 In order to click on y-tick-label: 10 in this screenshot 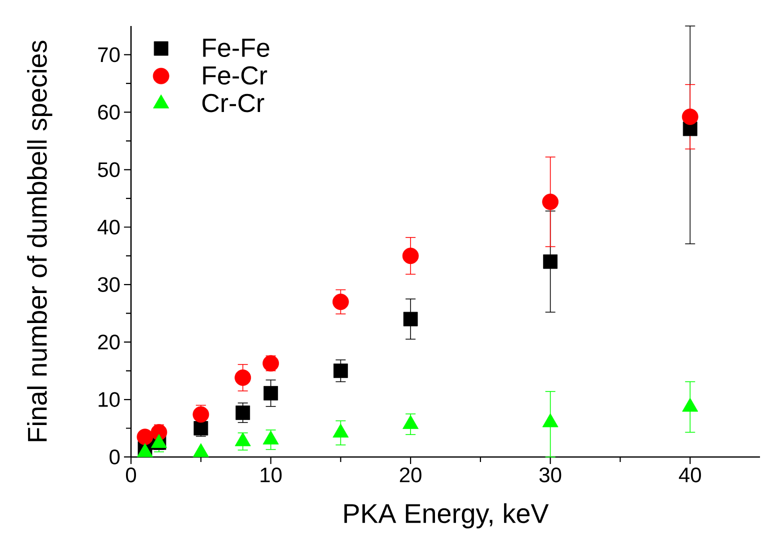, I will do `click(109, 399)`.